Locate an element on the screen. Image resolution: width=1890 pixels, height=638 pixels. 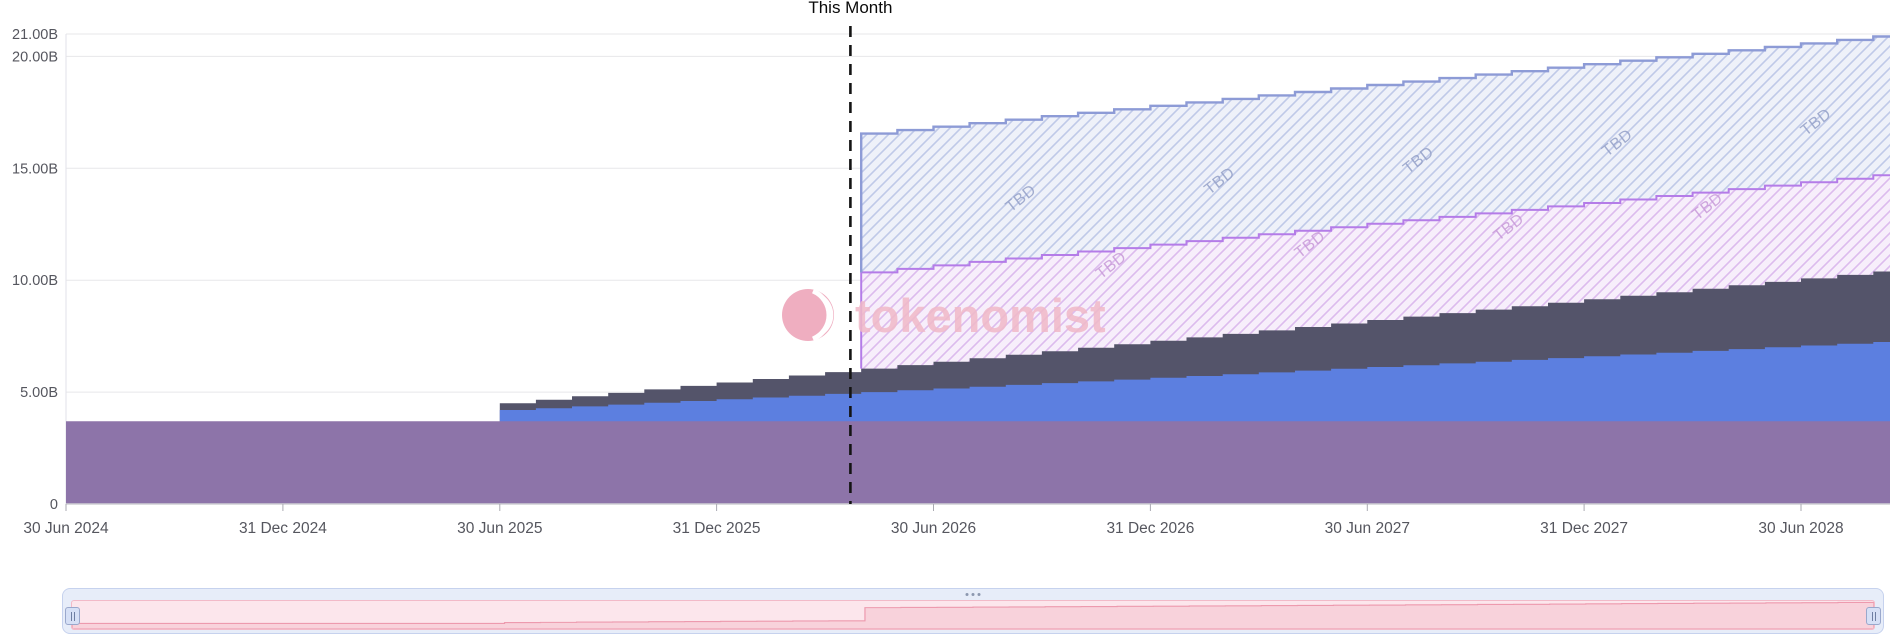
series-allocation-purple-area is located at coordinates (978, 462).